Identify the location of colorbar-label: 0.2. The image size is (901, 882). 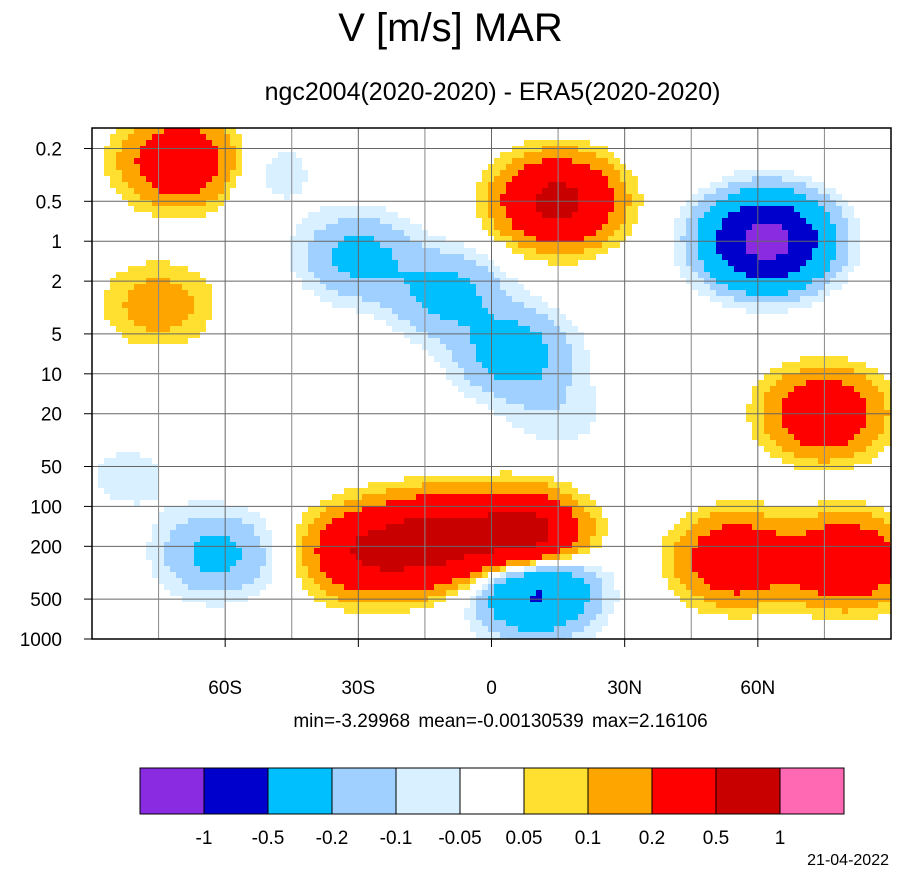
(652, 838).